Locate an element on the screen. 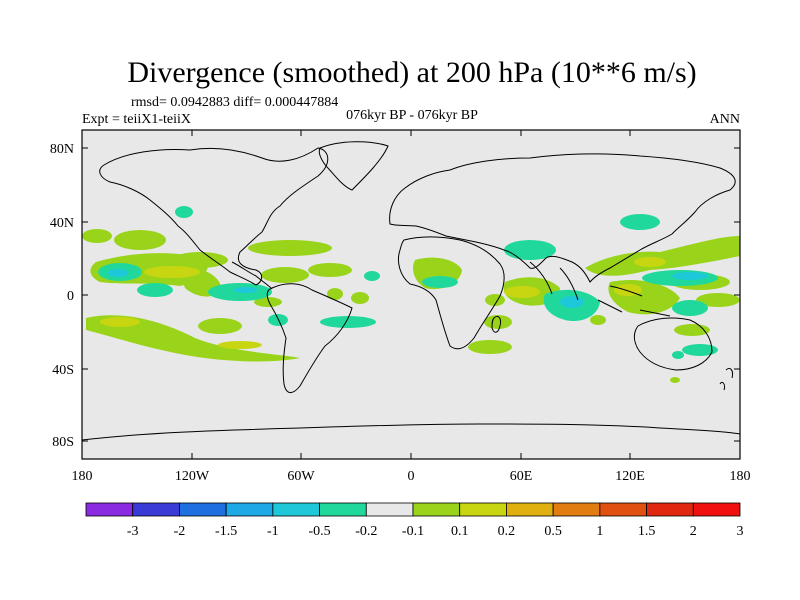  colorbar-label: -1.5 is located at coordinates (226, 531).